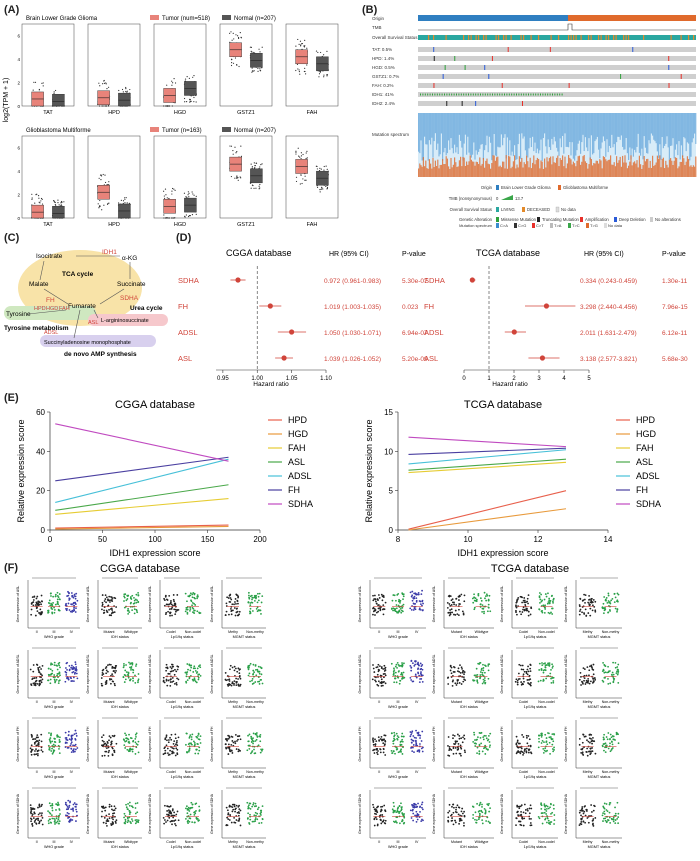  What do you see at coordinates (352, 359) in the screenshot?
I see `hr-value: 1.039 (1.026-1.052)` at bounding box center [352, 359].